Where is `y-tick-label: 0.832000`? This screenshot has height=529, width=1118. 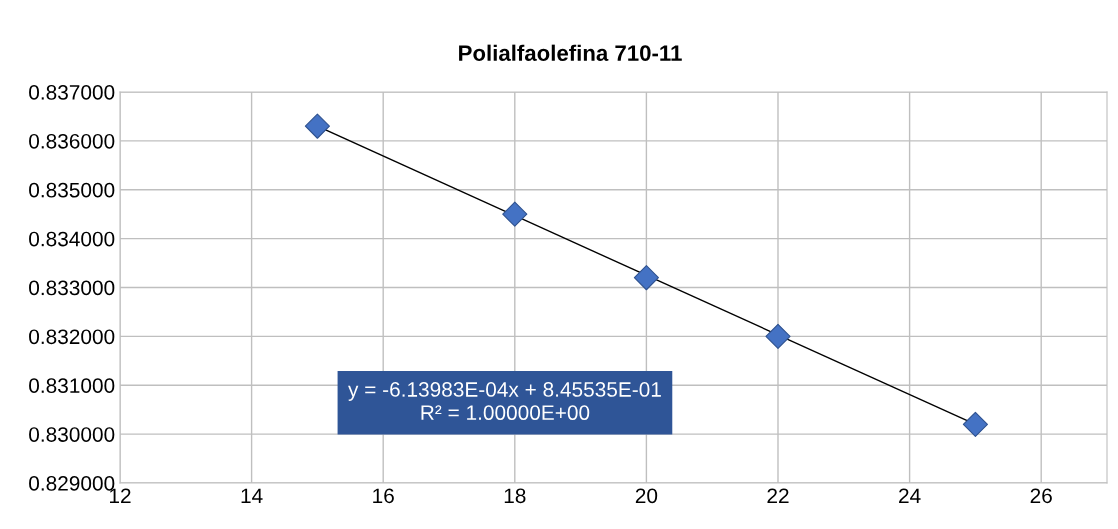
y-tick-label: 0.832000 is located at coordinates (72, 337).